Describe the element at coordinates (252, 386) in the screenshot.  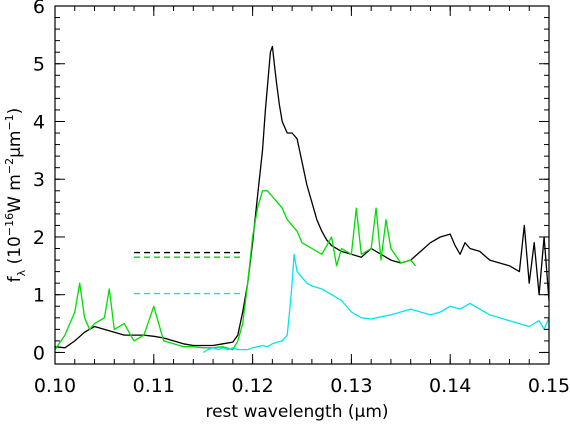
I see `x-tick-label: 0.12` at that location.